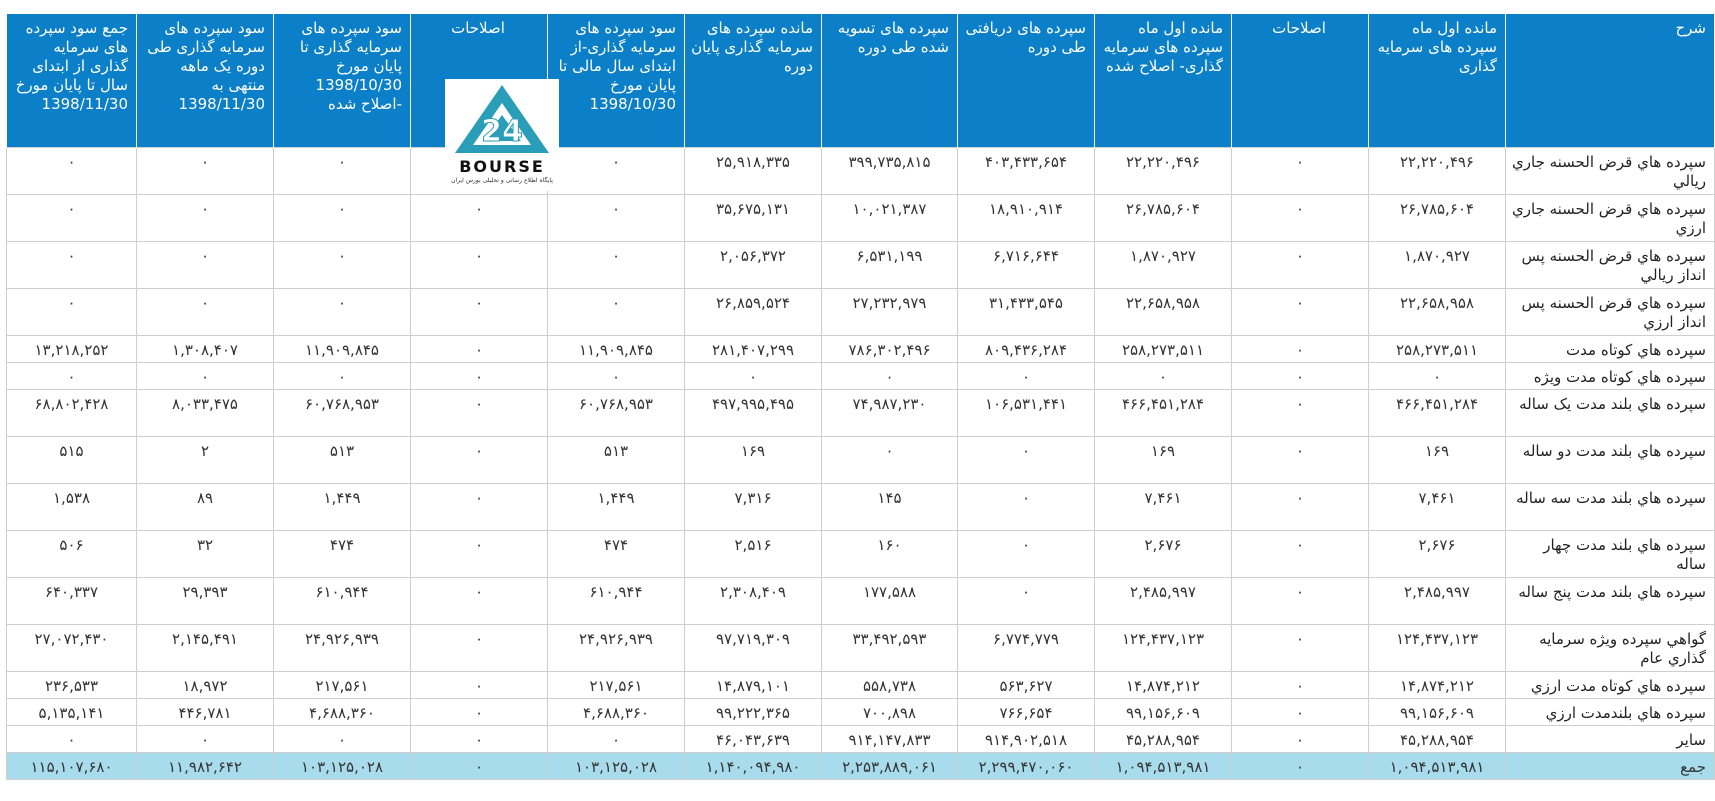 This screenshot has height=801, width=1715. I want to click on row-description: سپرده هاي قرض الحسنه پس انداز ريالي, so click(1610, 264).